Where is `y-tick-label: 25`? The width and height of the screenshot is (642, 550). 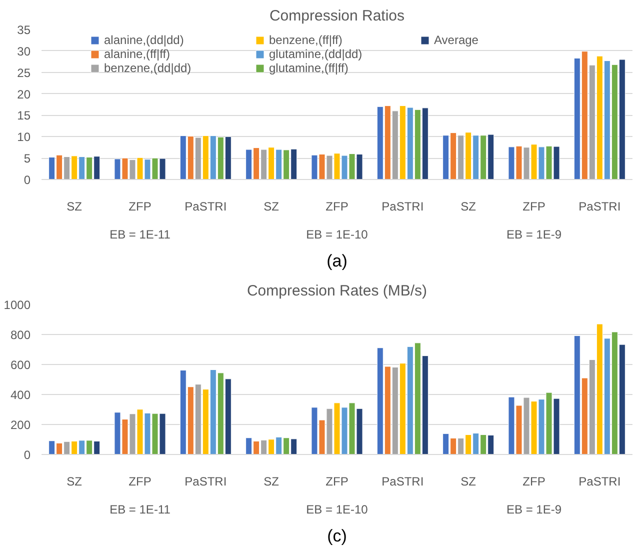 y-tick-label: 25 is located at coordinates (24, 73).